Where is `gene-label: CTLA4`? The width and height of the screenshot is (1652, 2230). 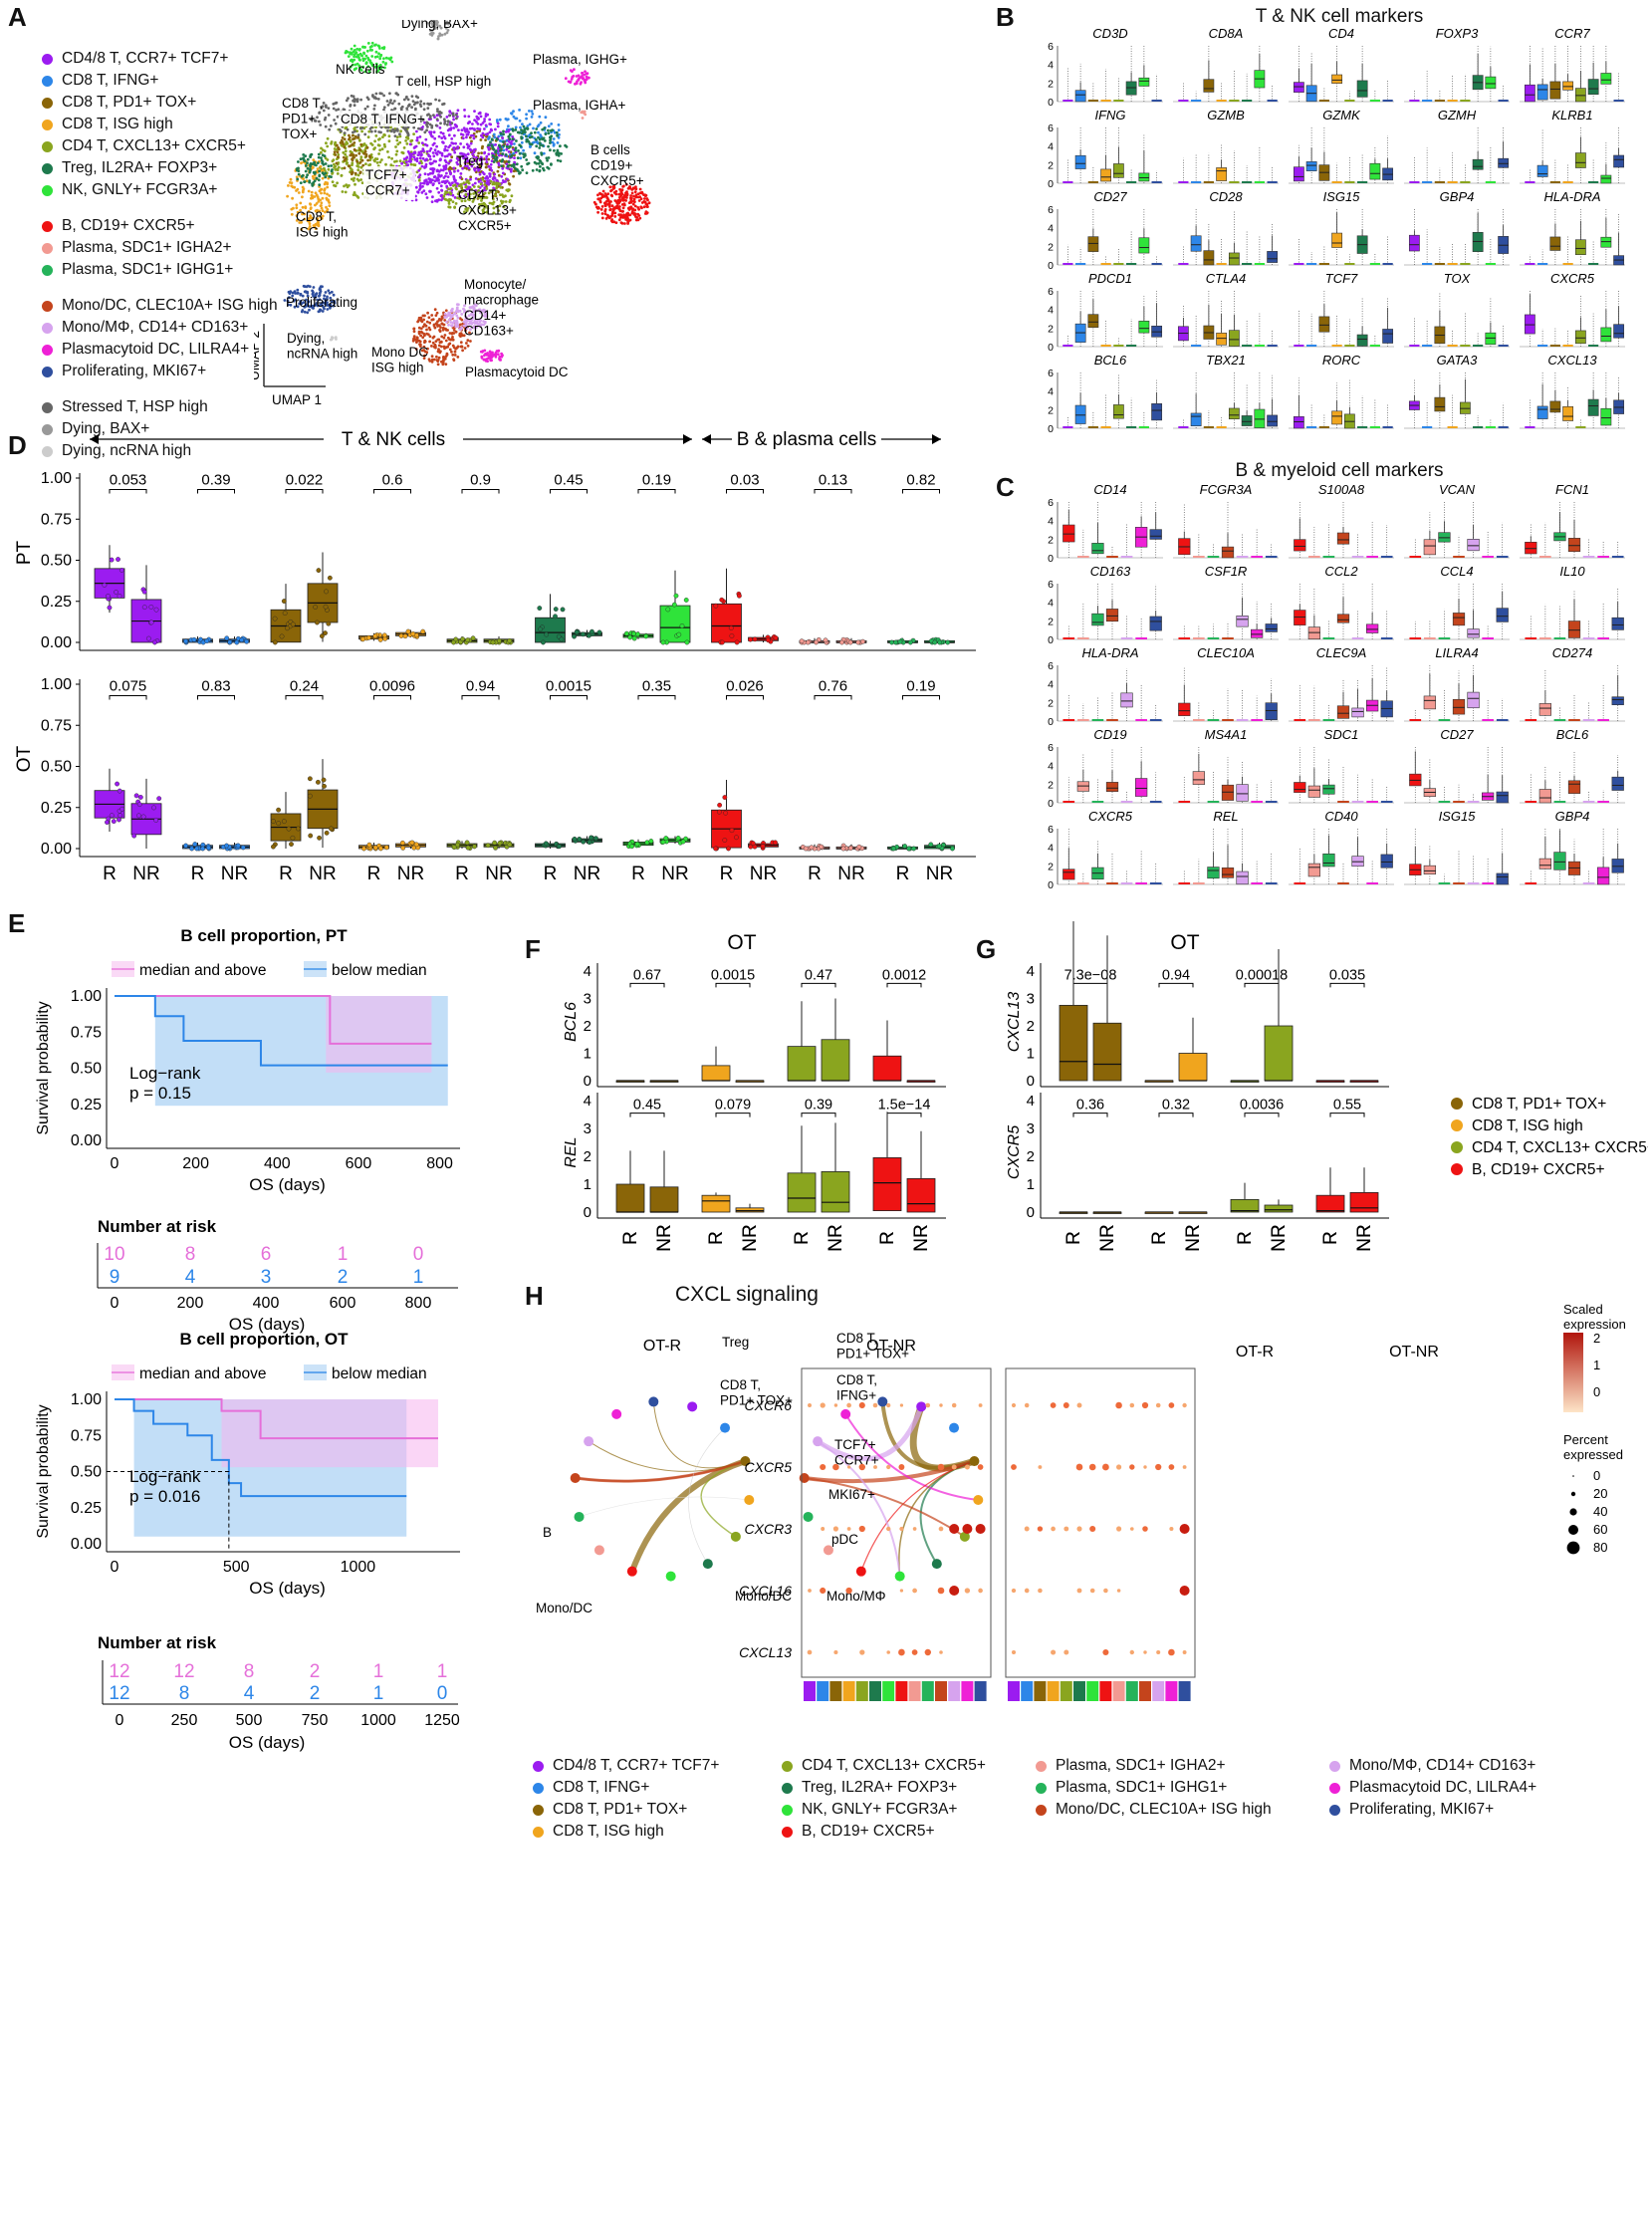
gene-label: CTLA4 is located at coordinates (1226, 279).